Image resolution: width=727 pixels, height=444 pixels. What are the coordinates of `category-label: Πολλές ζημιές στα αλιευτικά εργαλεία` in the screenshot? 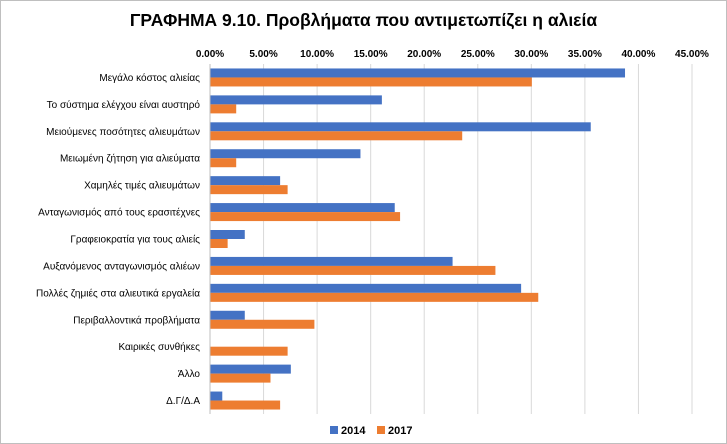 It's located at (118, 293).